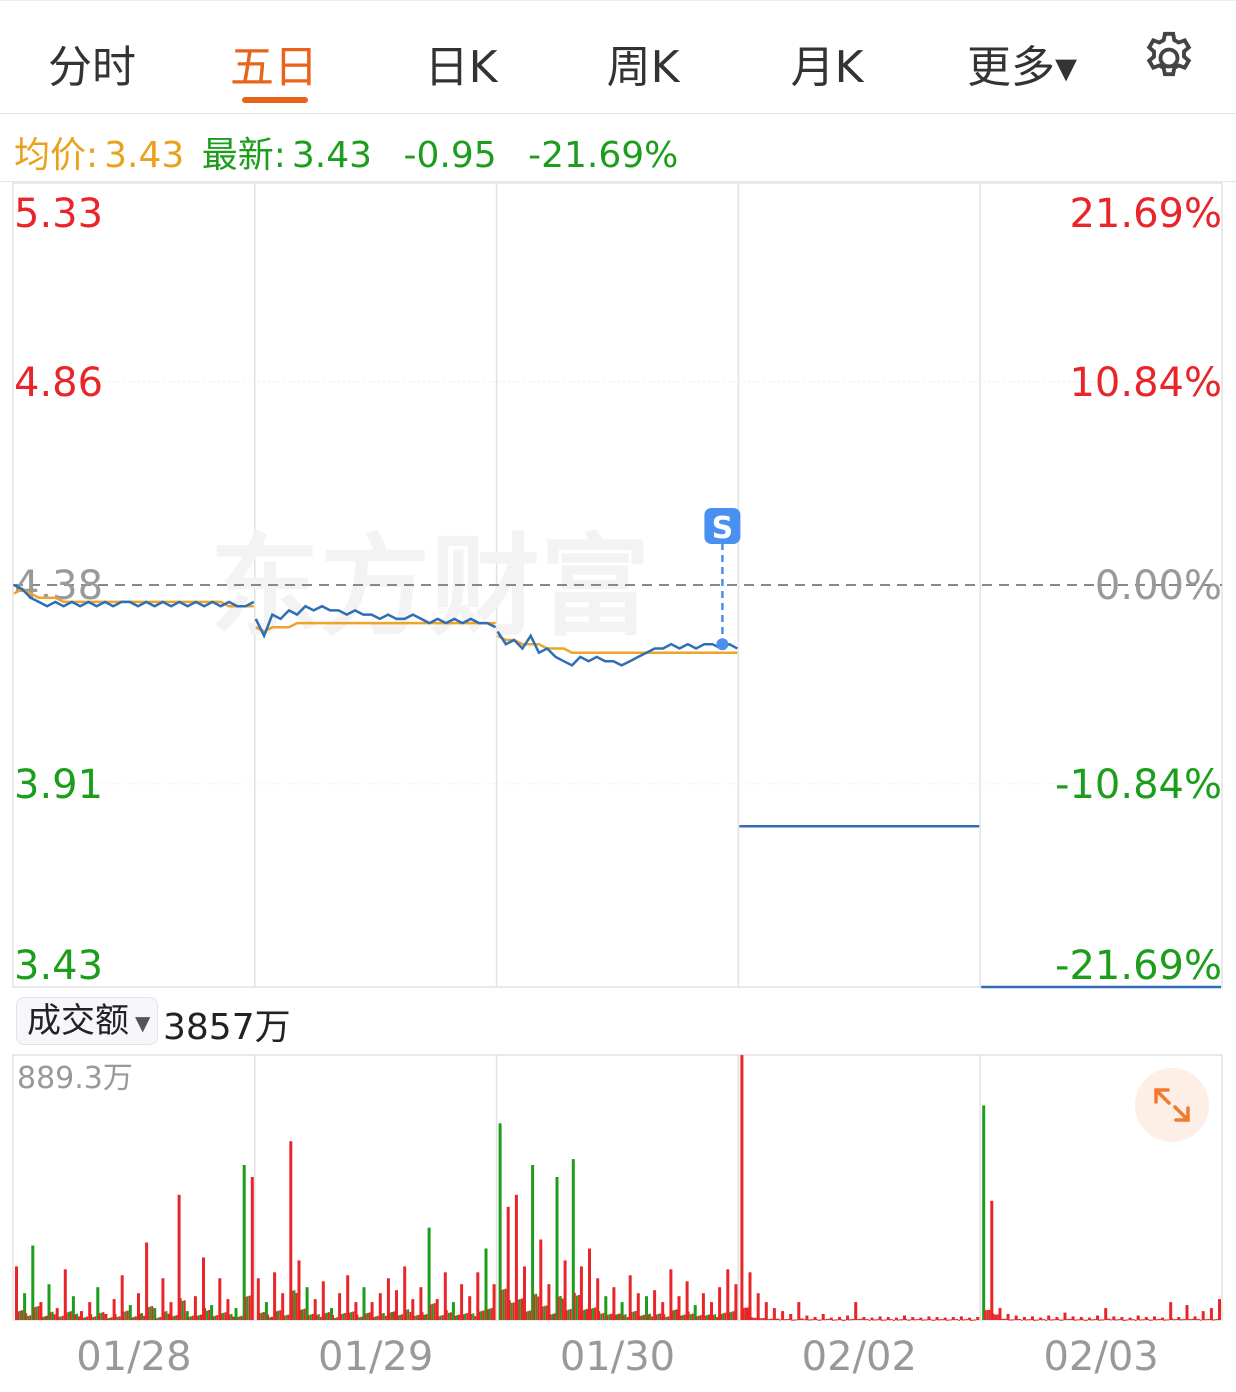 This screenshot has height=1392, width=1236. Describe the element at coordinates (332, 155) in the screenshot. I see `latest-value: 3.43` at that location.